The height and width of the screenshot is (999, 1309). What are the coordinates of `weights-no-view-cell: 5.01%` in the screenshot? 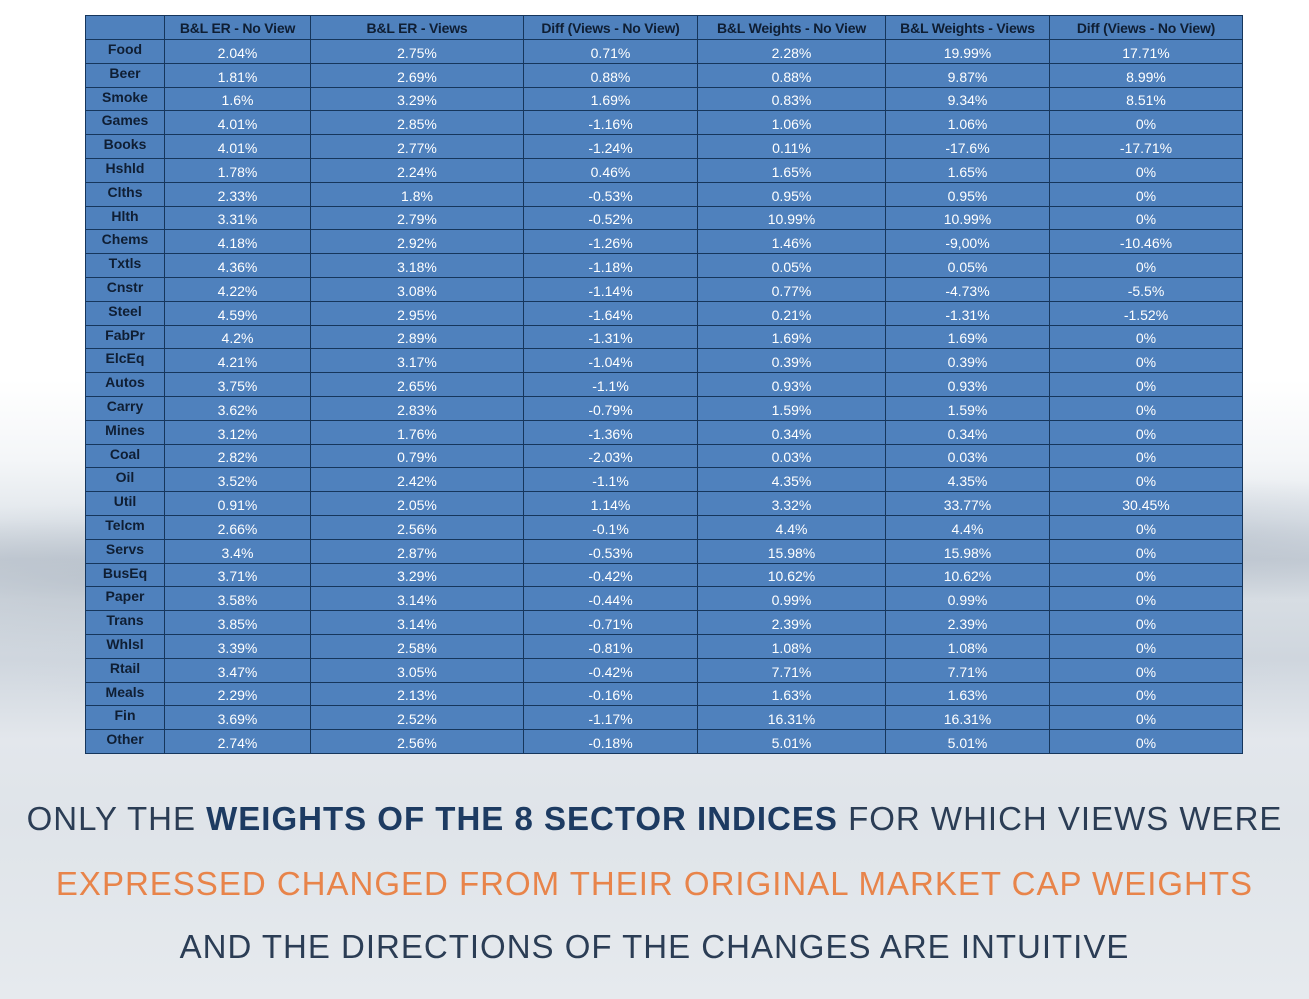 It's located at (791, 741).